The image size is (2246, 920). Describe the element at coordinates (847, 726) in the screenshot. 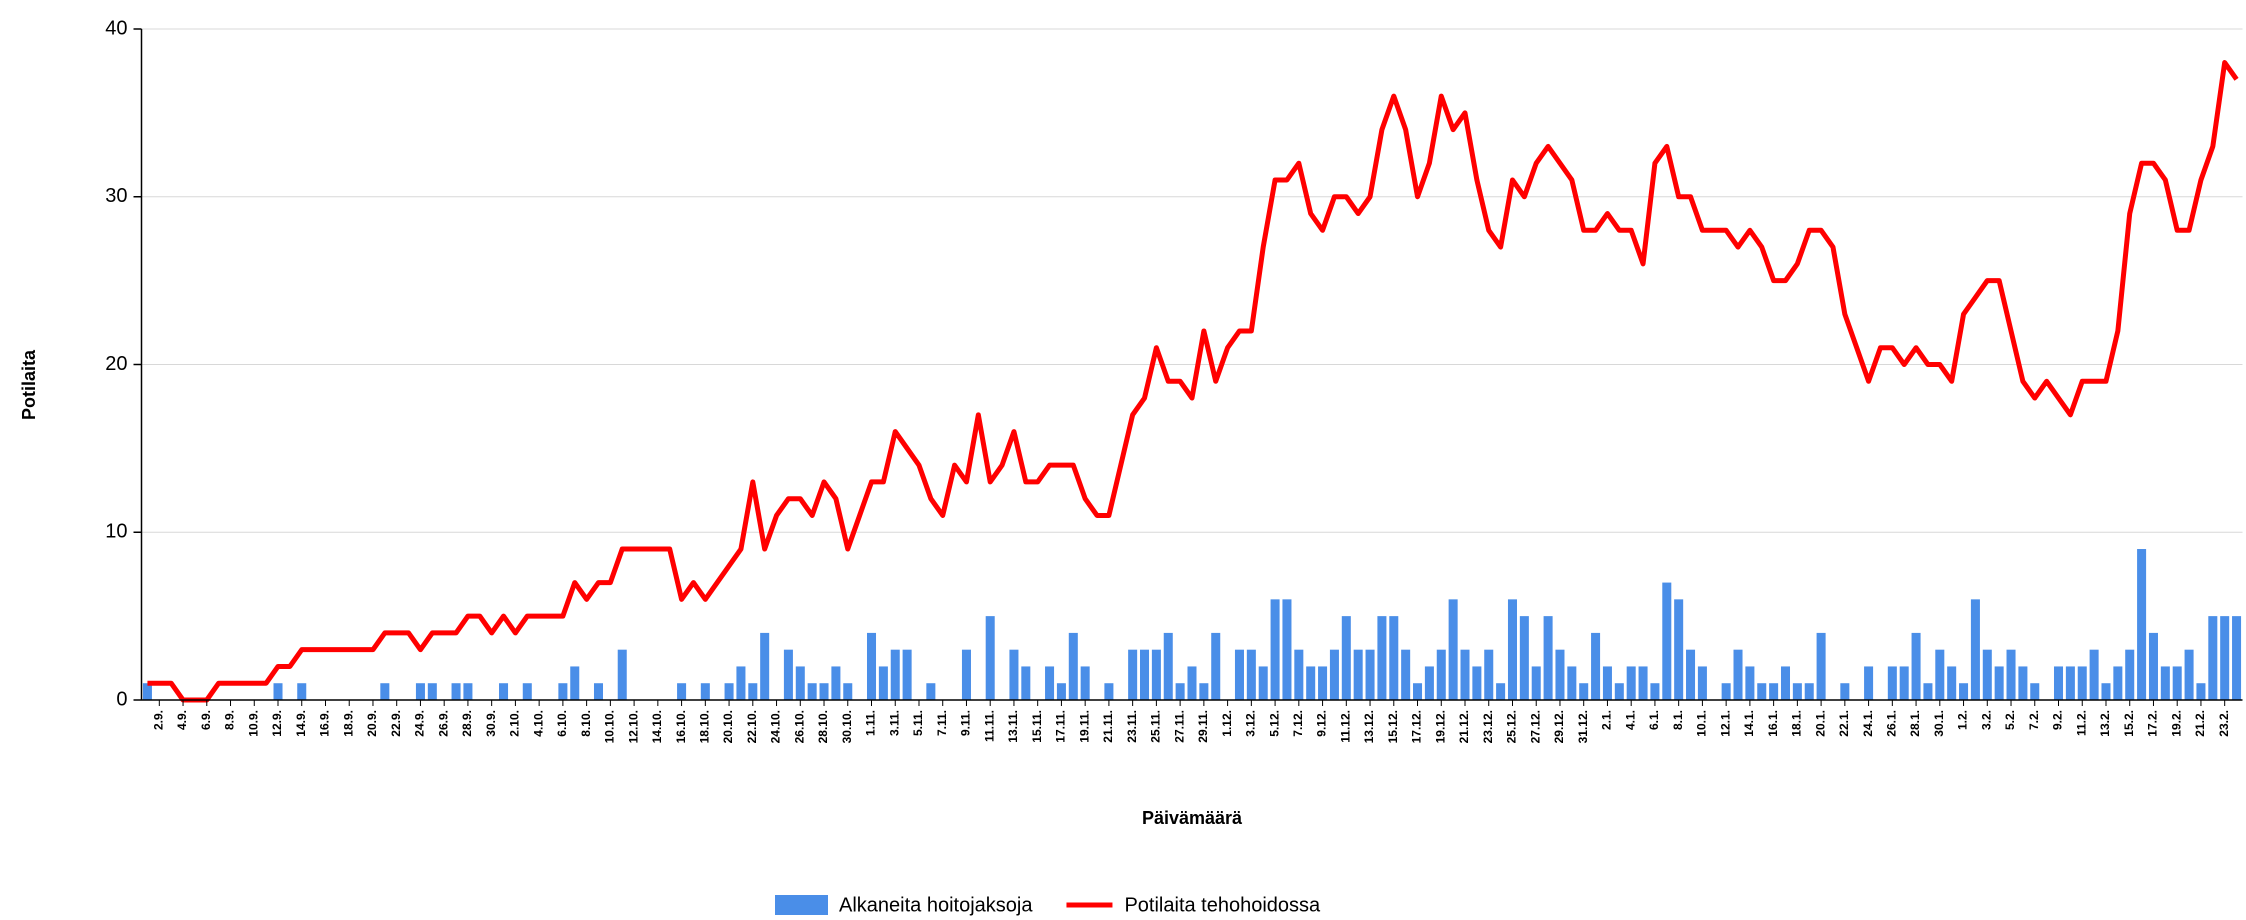

I see `x-tick-label: 30.10.` at that location.